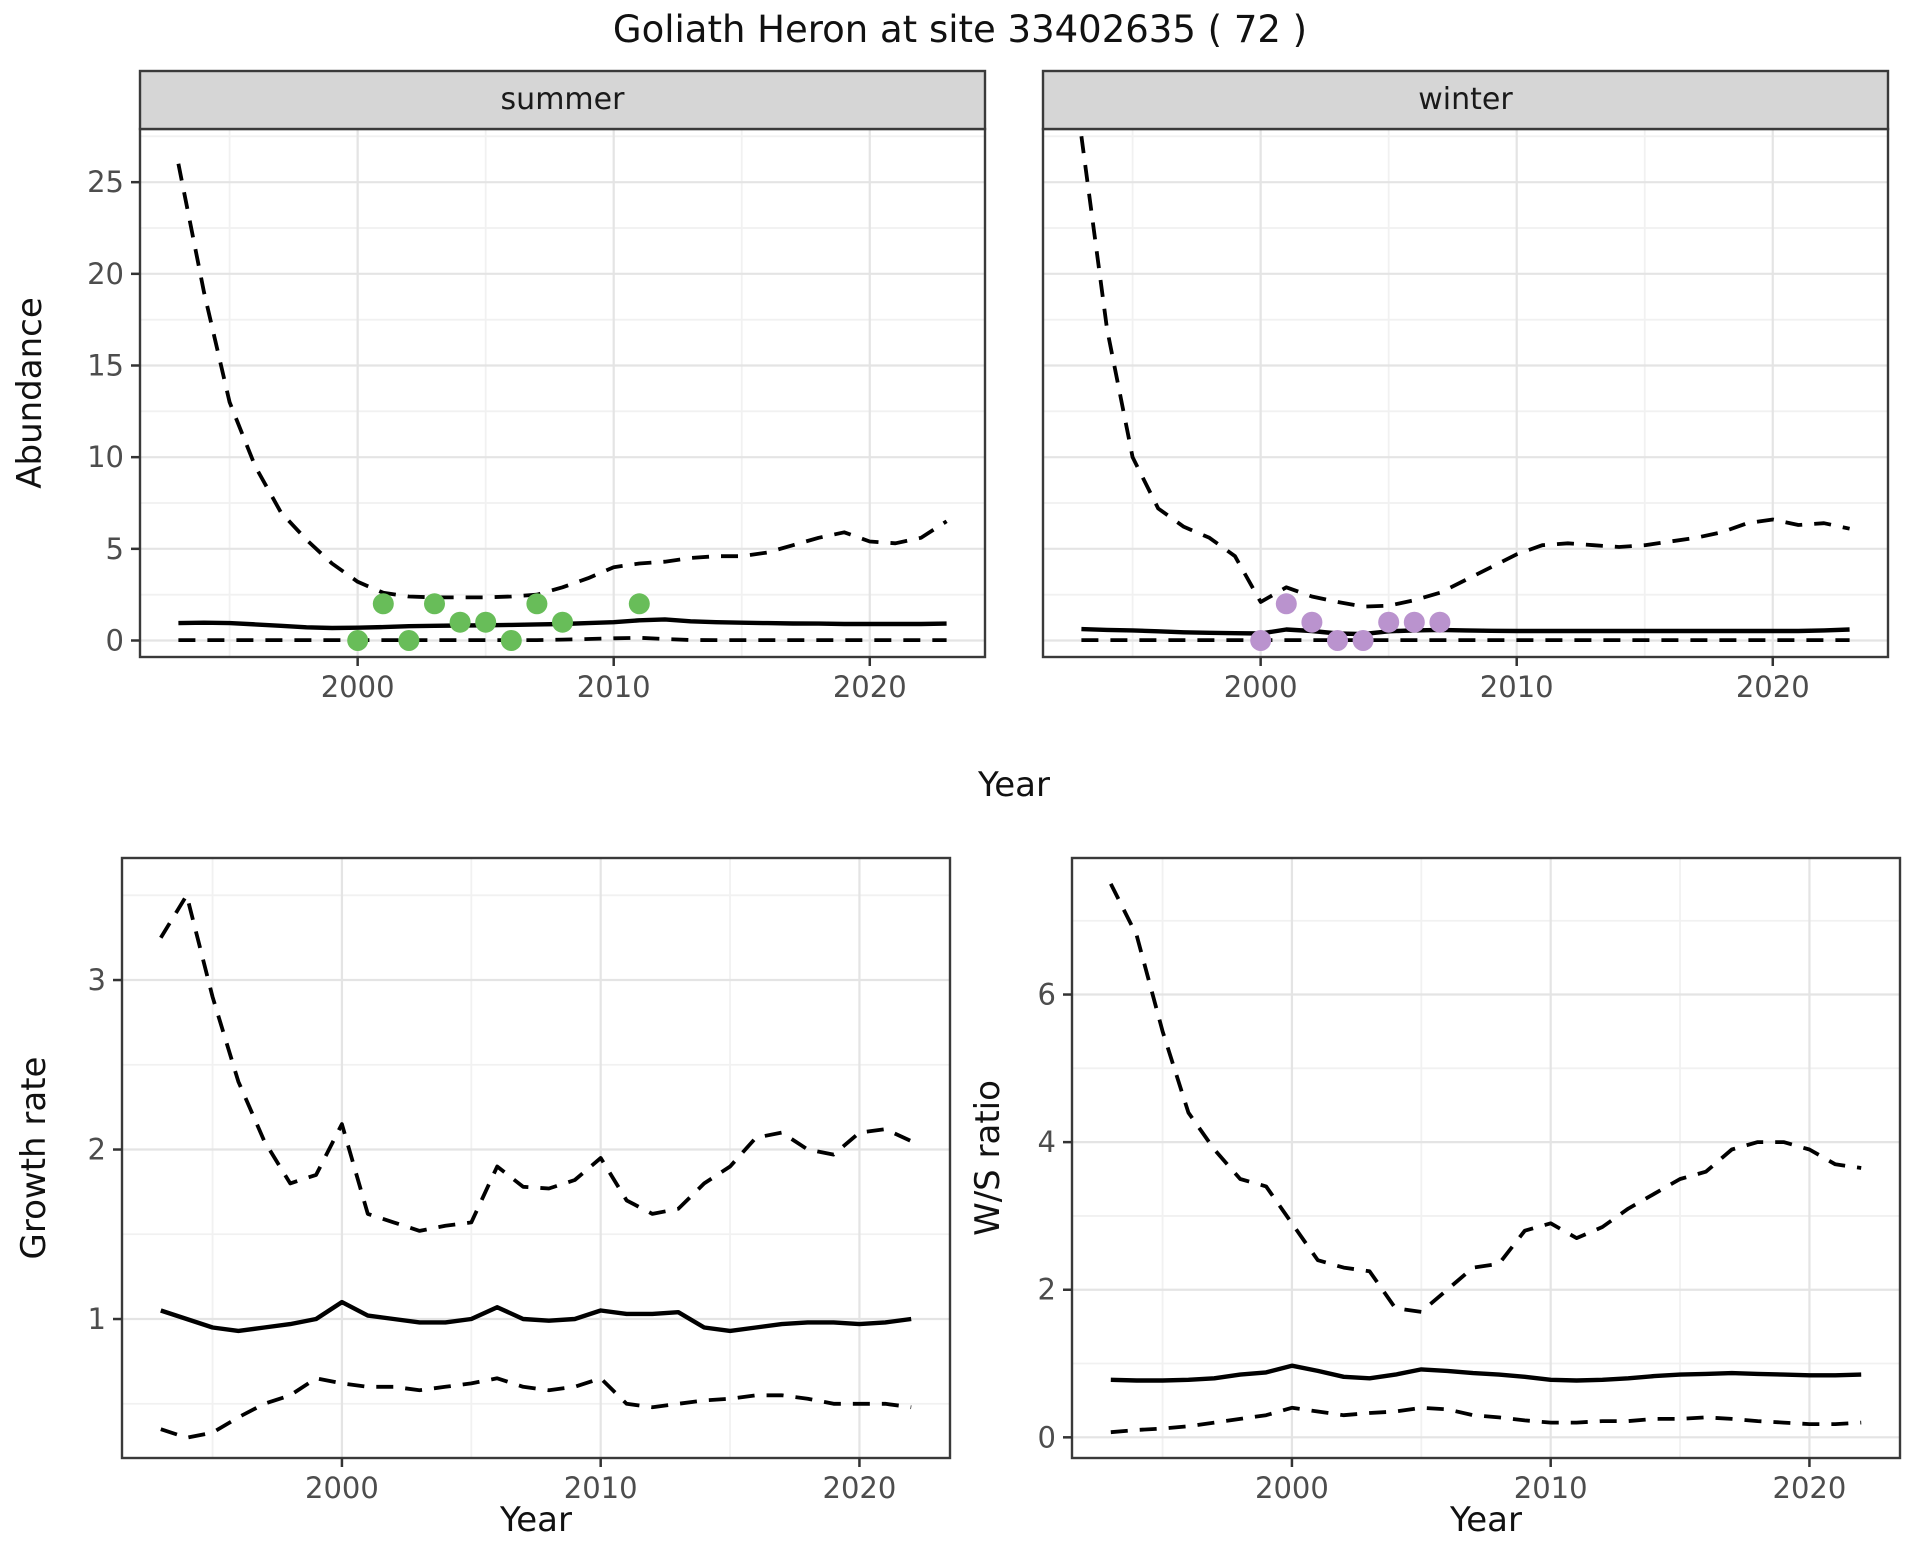 This screenshot has width=1920, height=1560. Describe the element at coordinates (1486, 1420) in the screenshot. I see `ws-lower-ci-line` at that location.